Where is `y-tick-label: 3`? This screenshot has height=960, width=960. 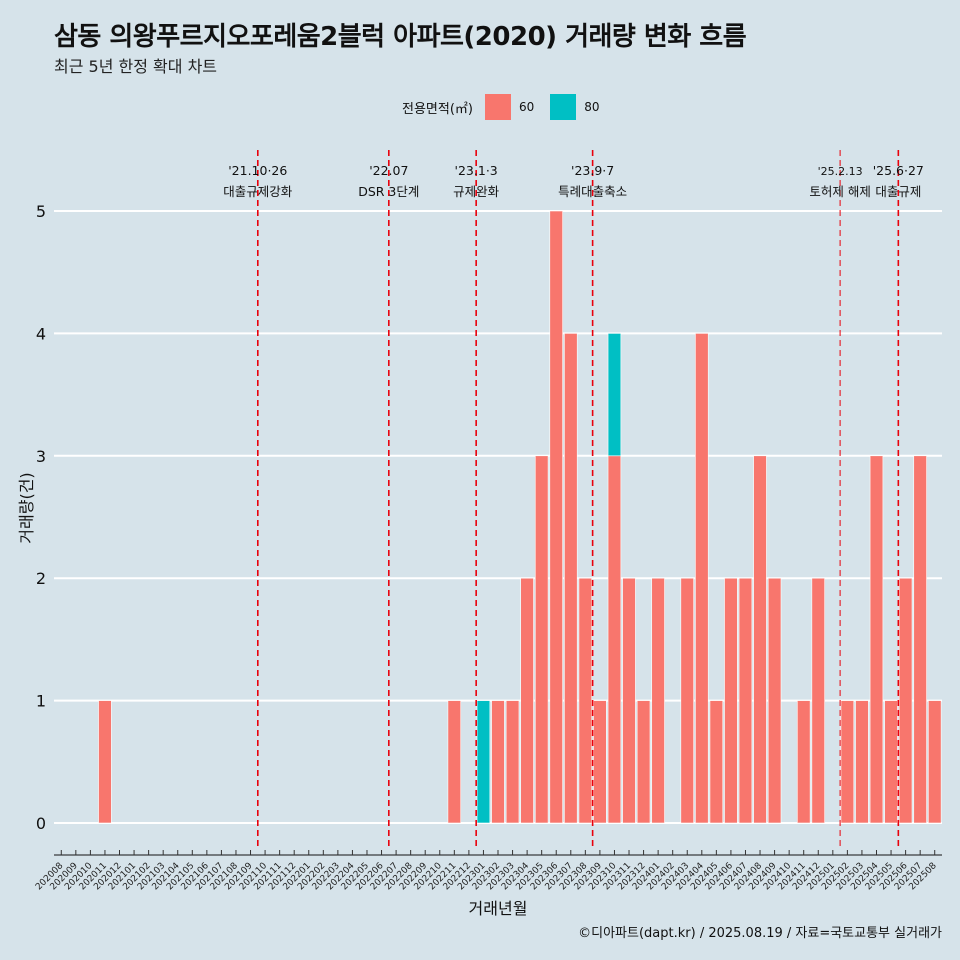
y-tick-label: 3 is located at coordinates (41, 456).